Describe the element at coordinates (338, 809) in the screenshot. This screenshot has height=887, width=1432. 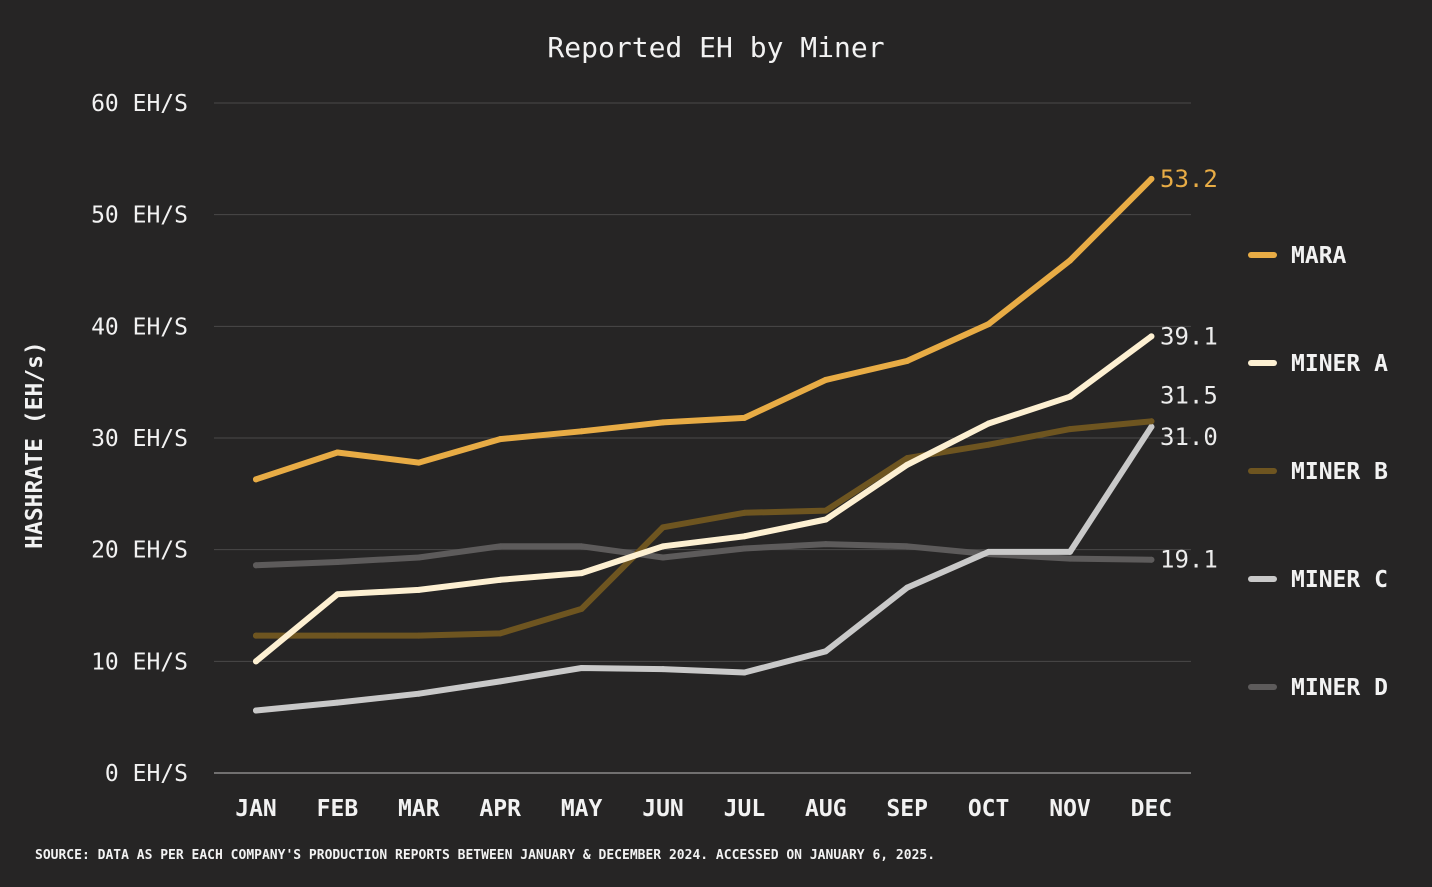
I see `x-tick-label: FEB` at that location.